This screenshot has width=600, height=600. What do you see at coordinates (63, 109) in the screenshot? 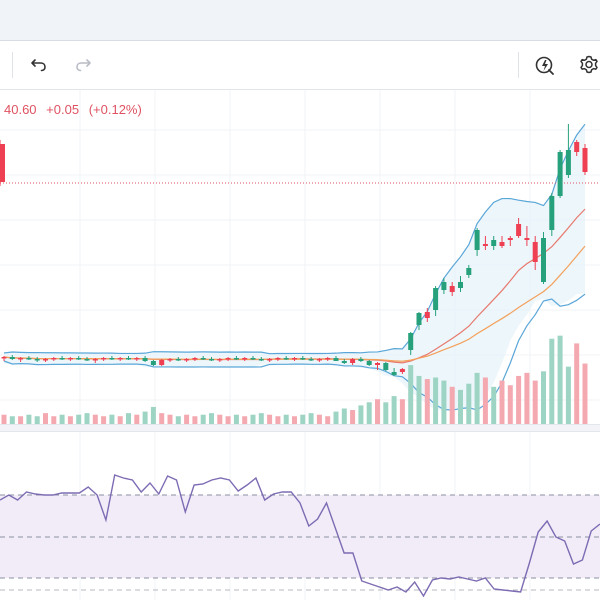
I see `price-change: +0.05` at bounding box center [63, 109].